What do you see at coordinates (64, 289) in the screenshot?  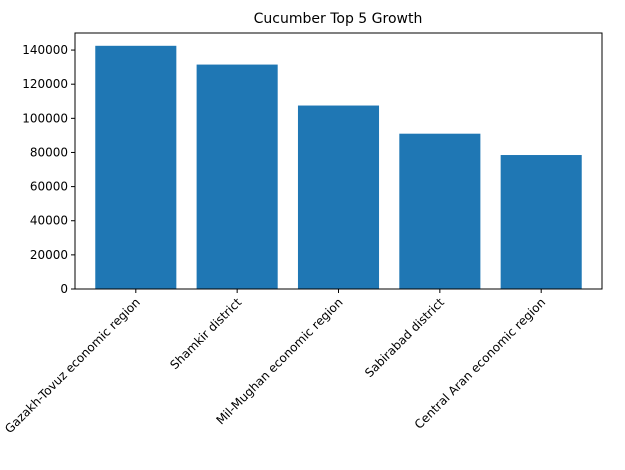 I see `y-tick-label: 0` at bounding box center [64, 289].